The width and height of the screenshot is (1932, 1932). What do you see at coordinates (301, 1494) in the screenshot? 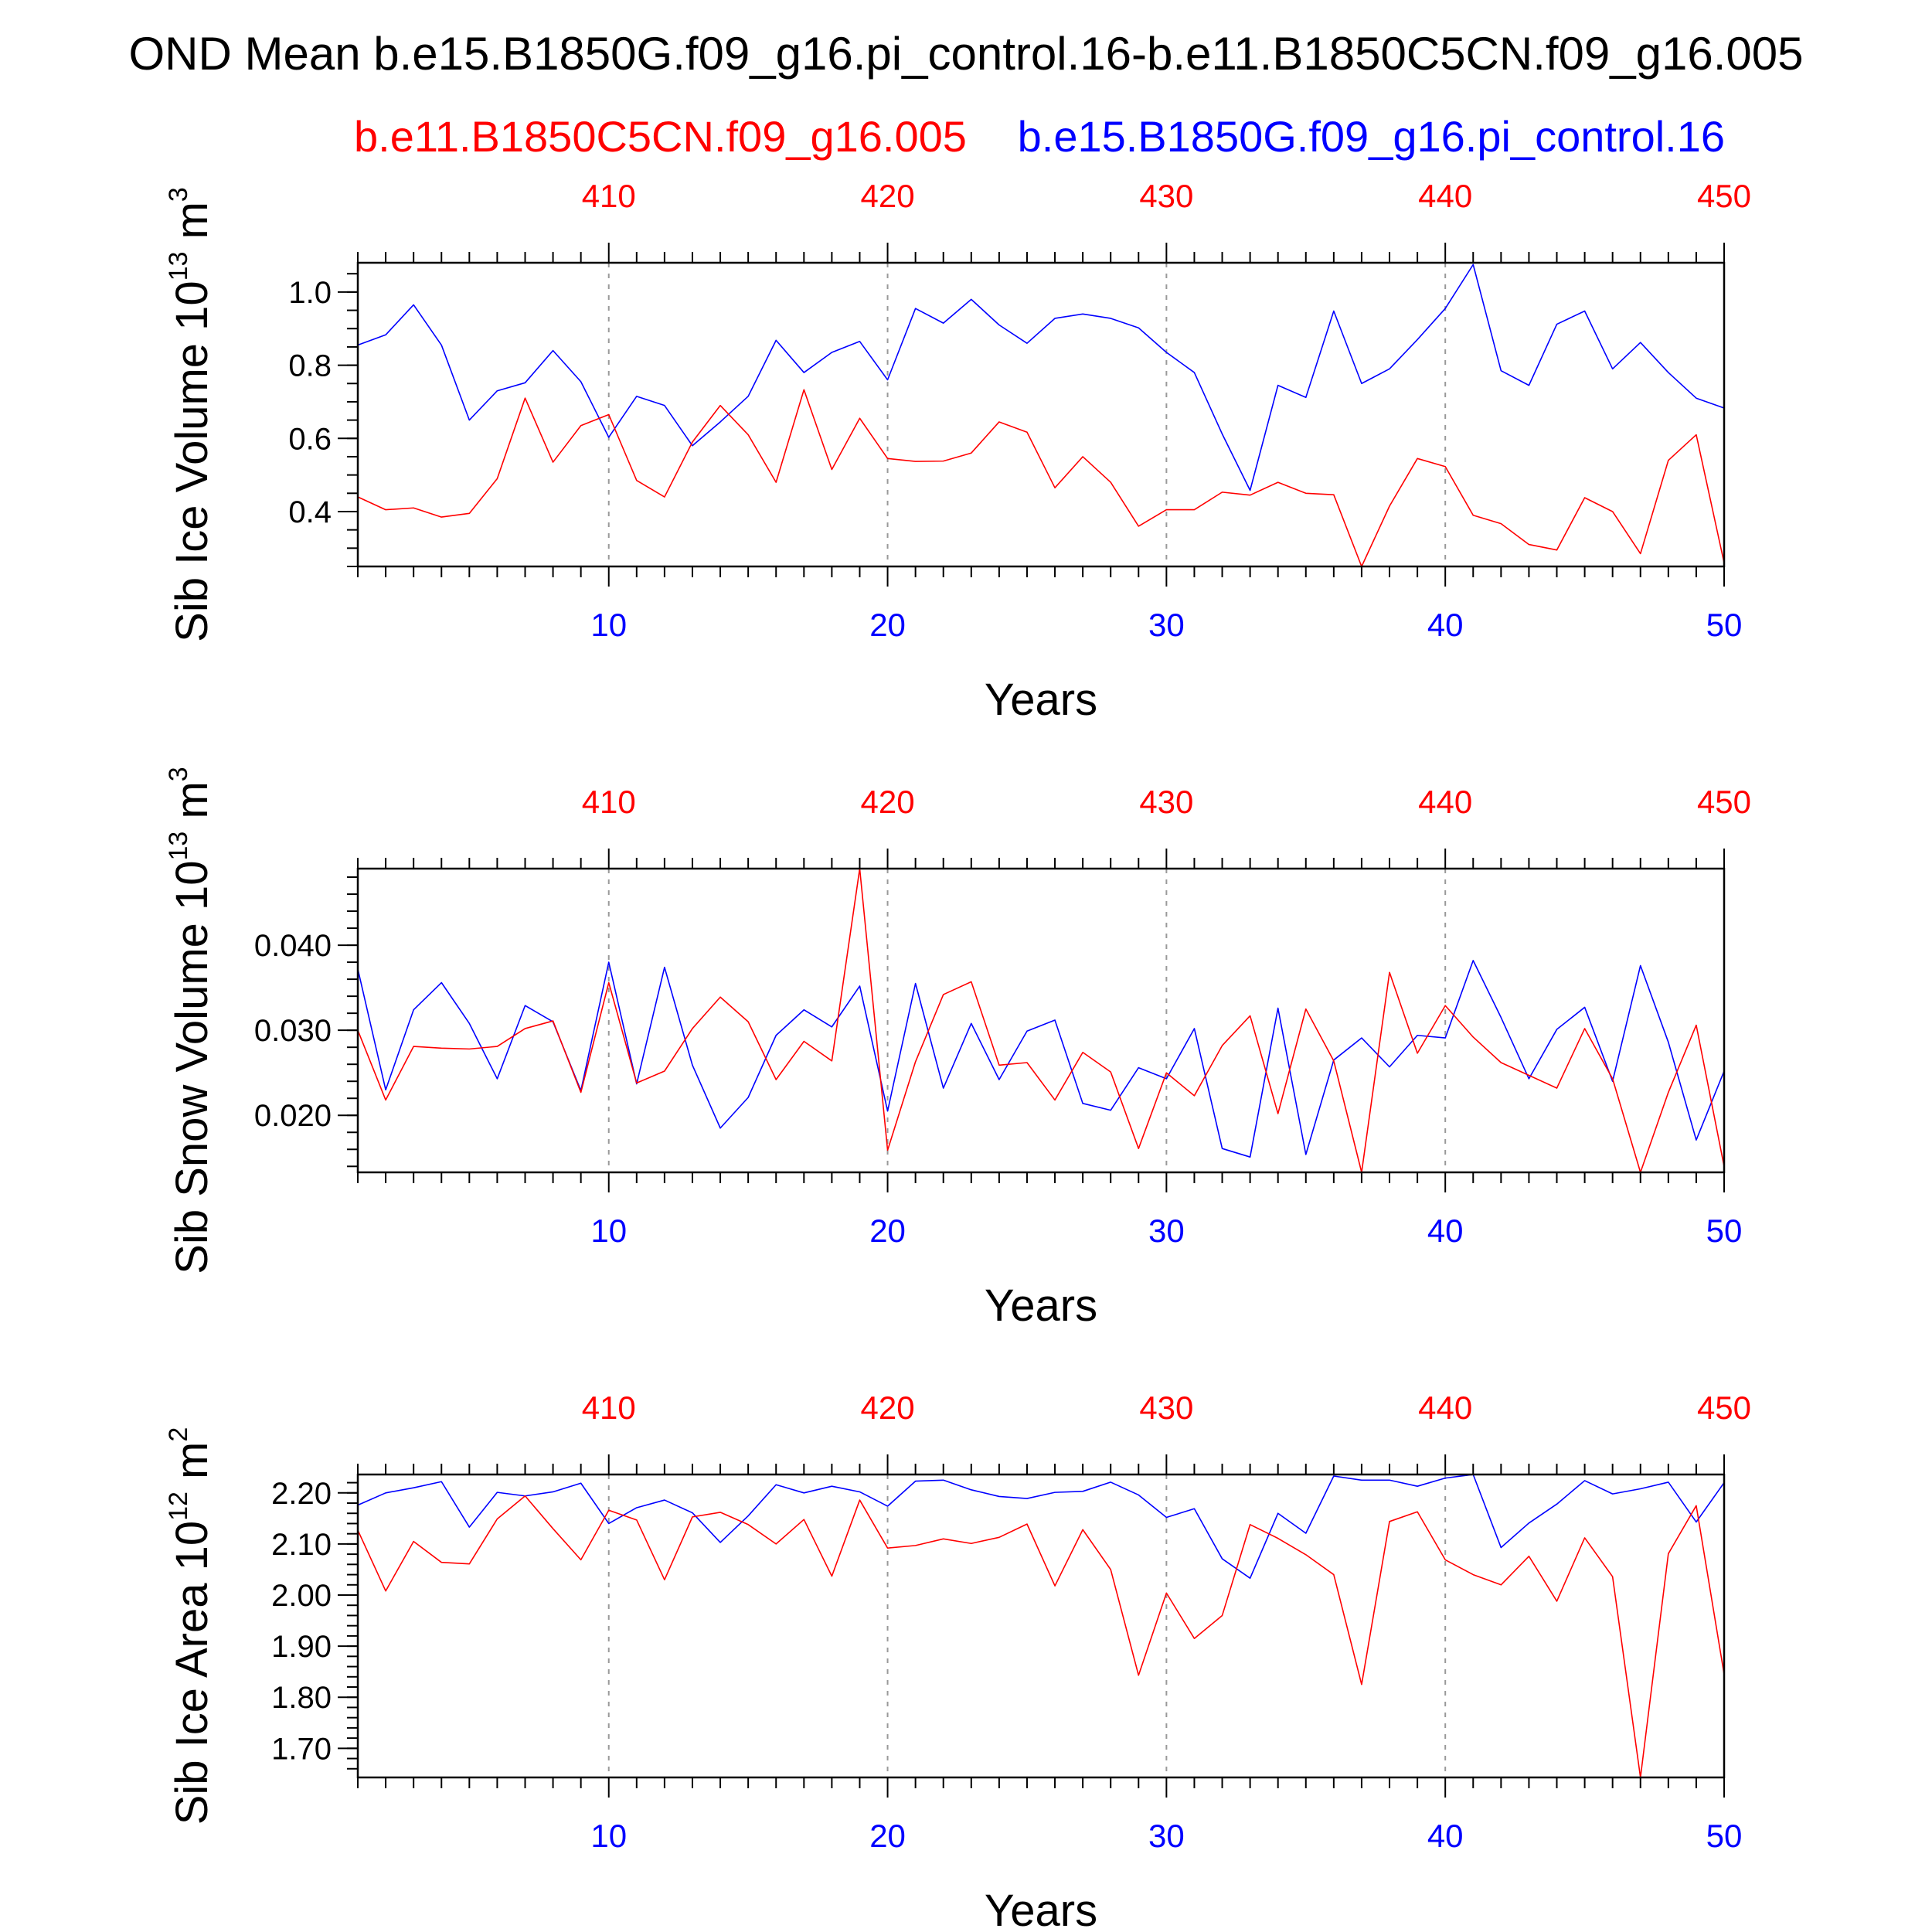
I see `y-tick-label: 2.20` at bounding box center [301, 1494].